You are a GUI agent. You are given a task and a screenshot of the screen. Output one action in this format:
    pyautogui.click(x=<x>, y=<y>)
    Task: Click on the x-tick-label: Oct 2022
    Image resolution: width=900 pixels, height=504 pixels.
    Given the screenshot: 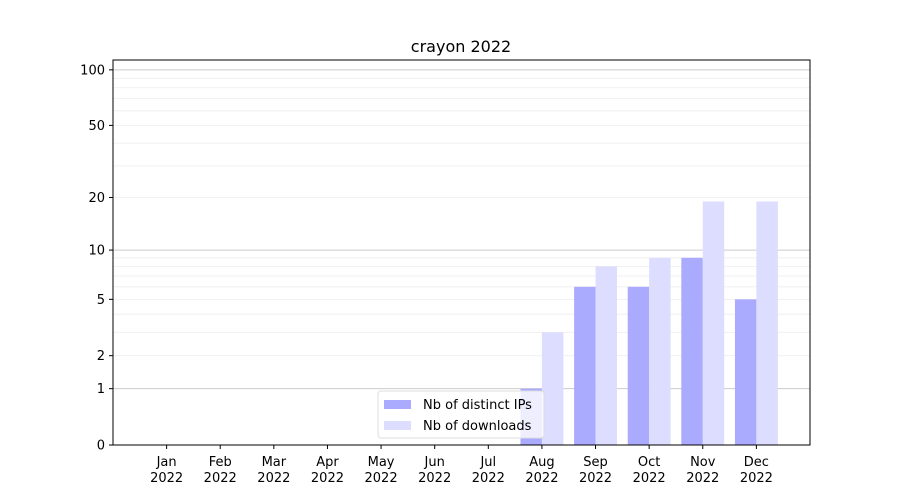 What is the action you would take?
    pyautogui.click(x=649, y=470)
    